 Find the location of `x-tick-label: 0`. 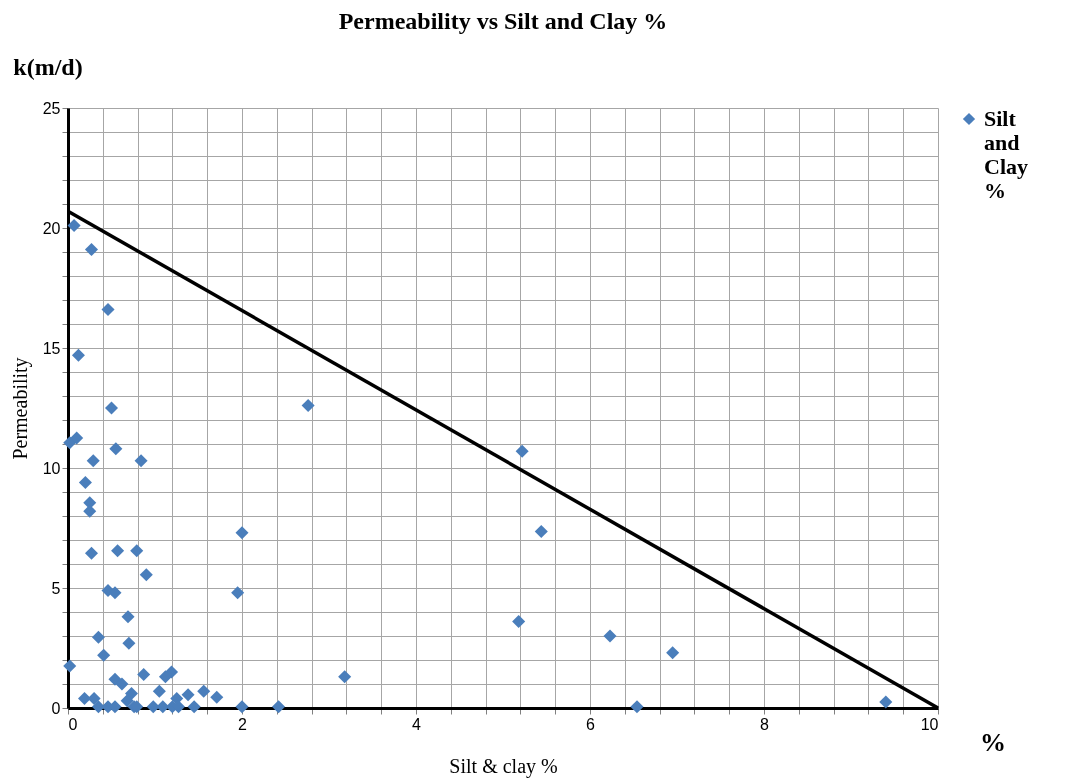

x-tick-label: 0 is located at coordinates (73, 724).